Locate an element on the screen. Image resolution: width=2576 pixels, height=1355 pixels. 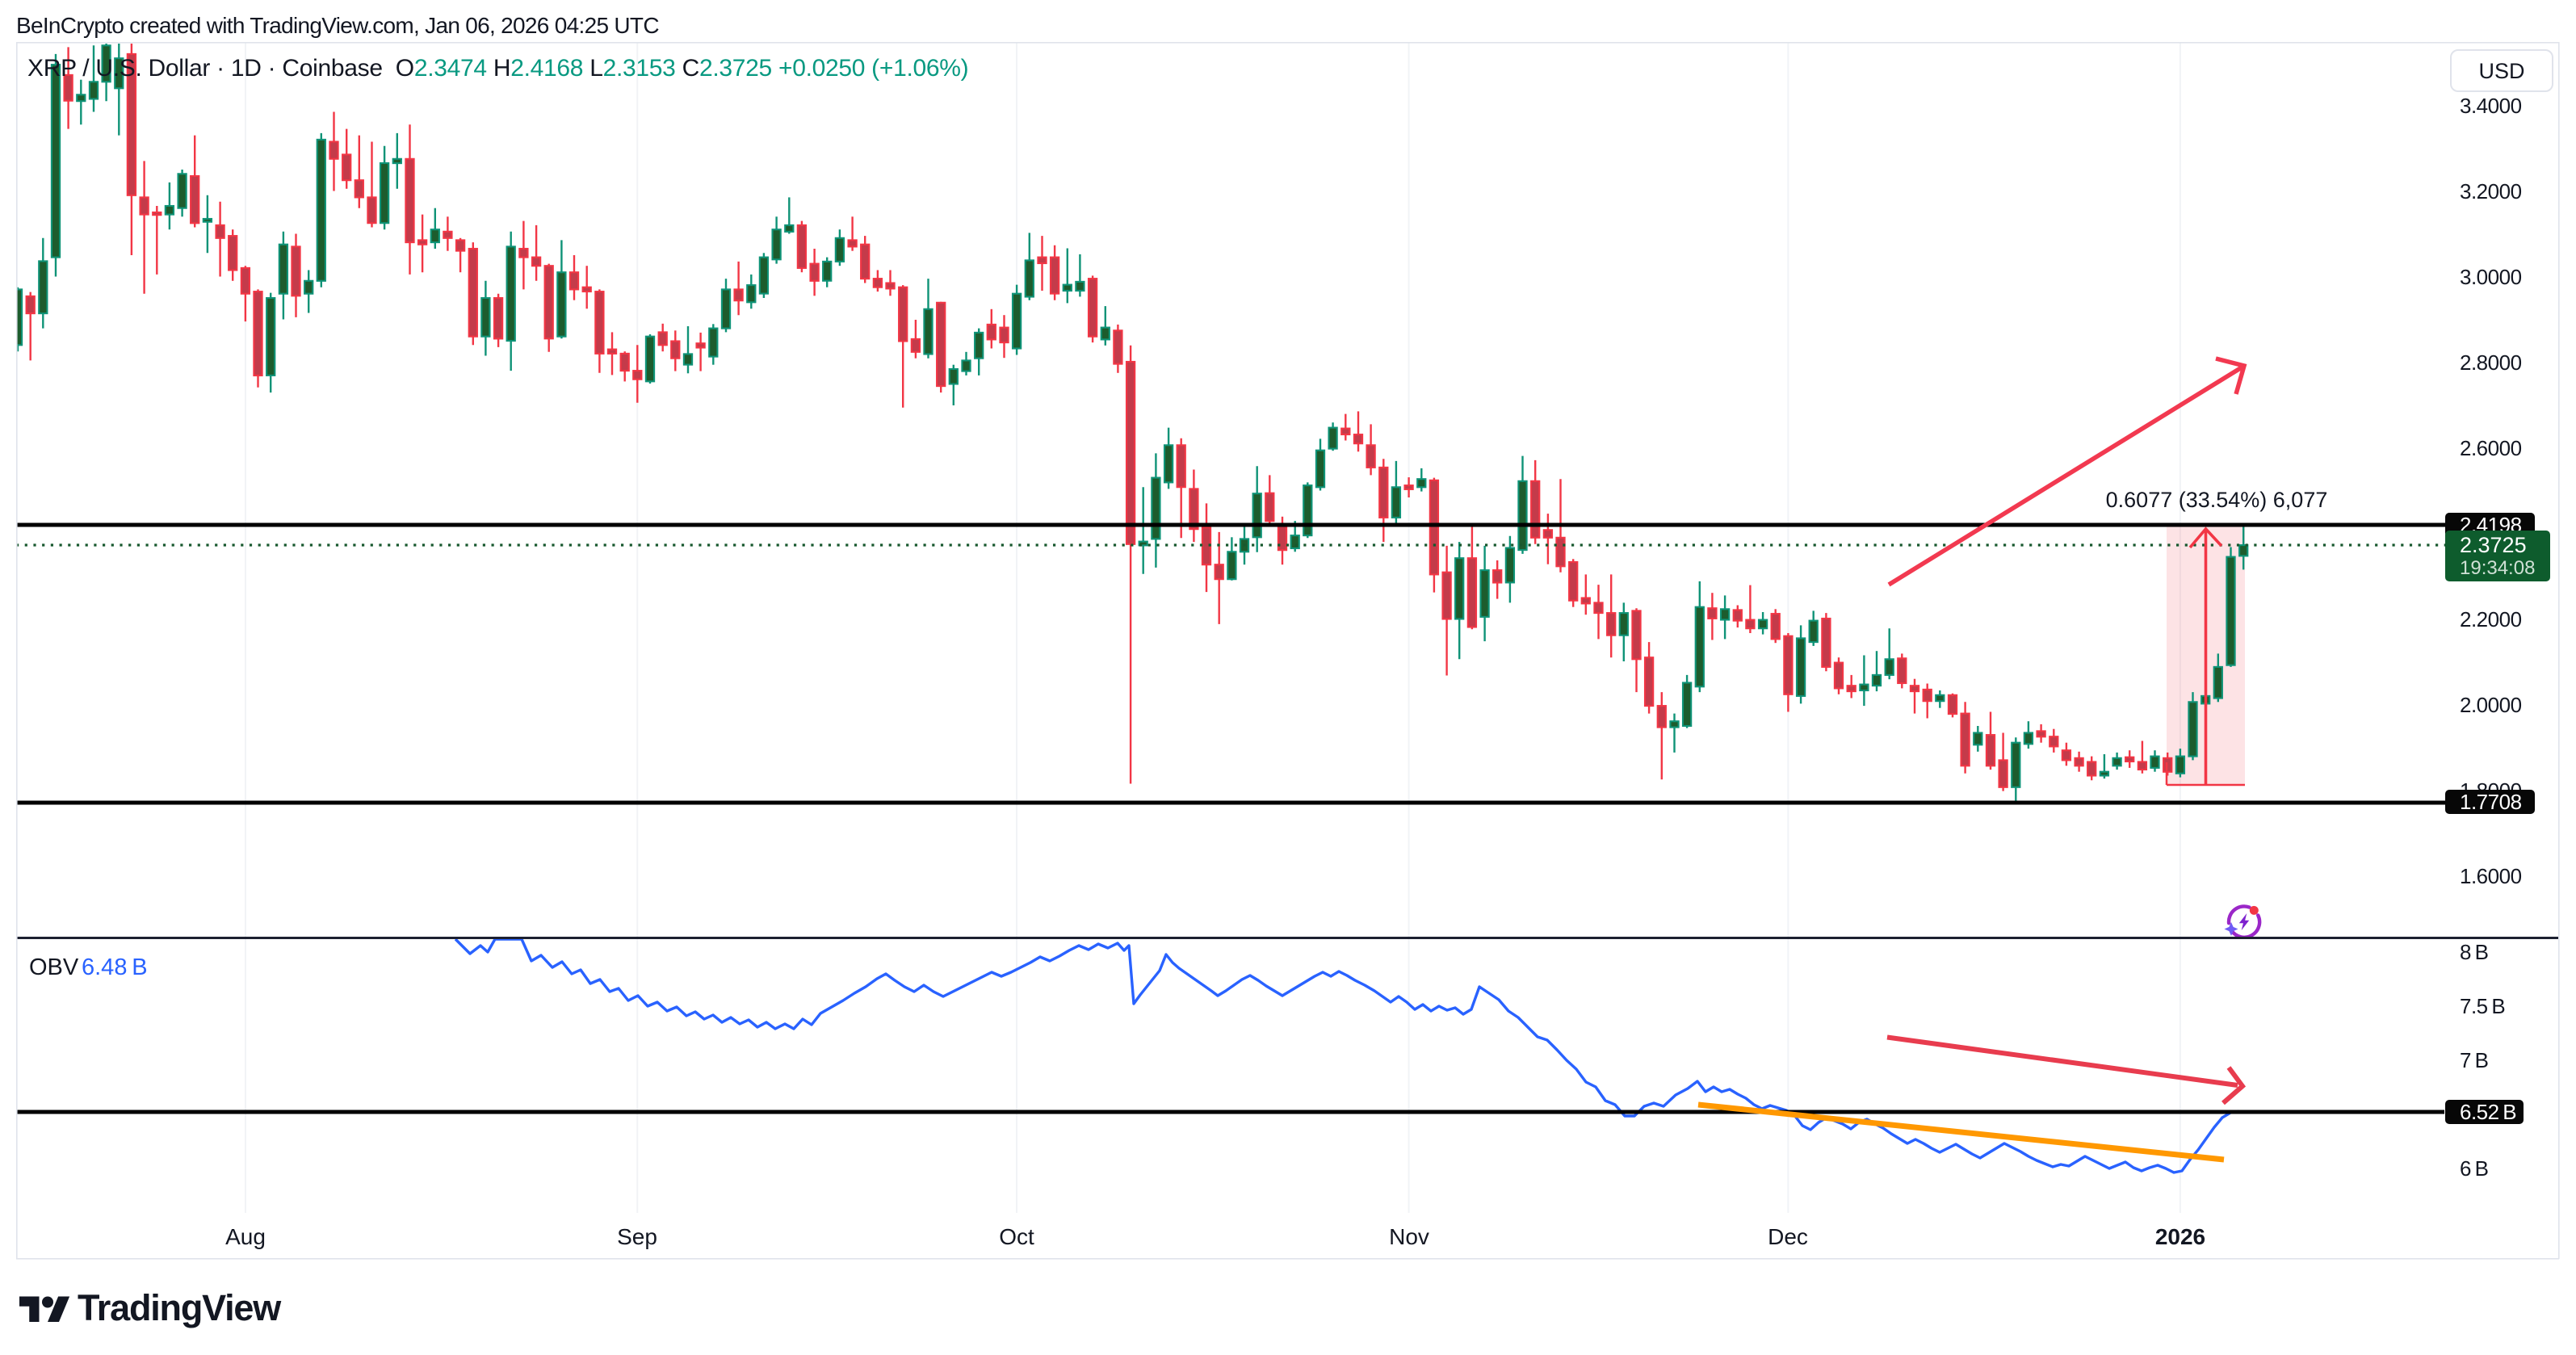
svg-text: 2.0000 is located at coordinates (2491, 705).